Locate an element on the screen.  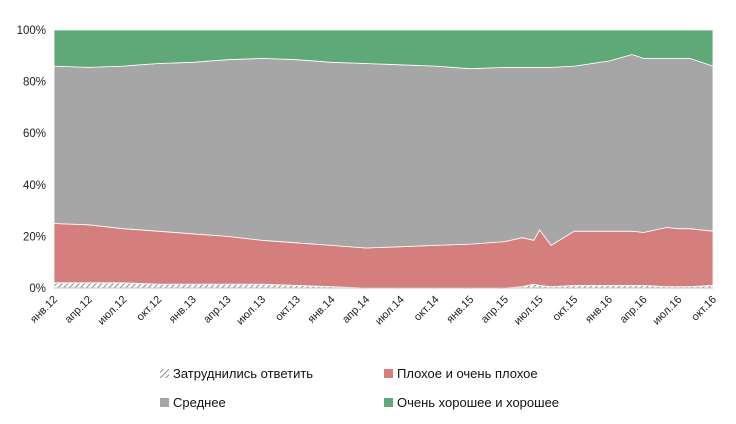
x-tick-label: окт.13 is located at coordinates (288, 309).